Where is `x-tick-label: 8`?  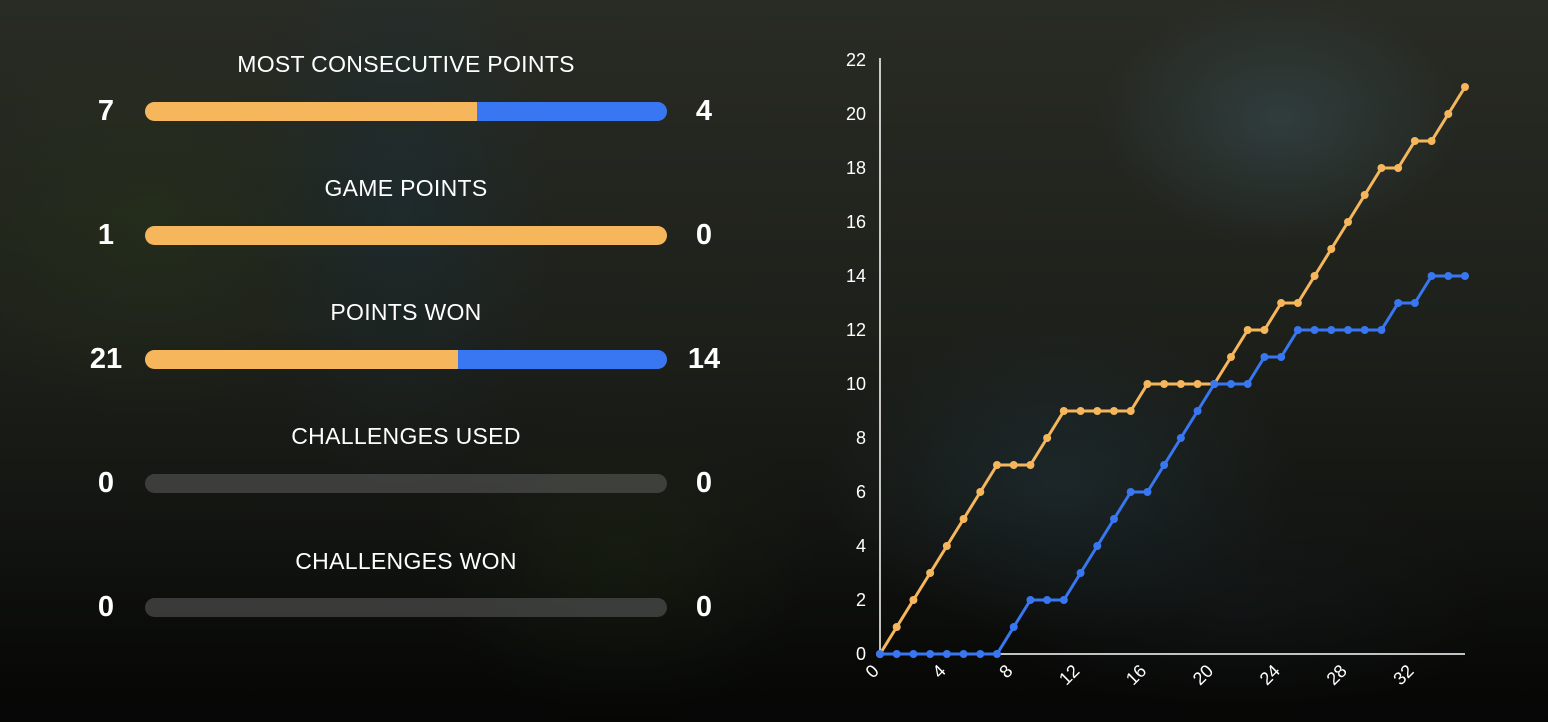 x-tick-label: 8 is located at coordinates (1005, 671).